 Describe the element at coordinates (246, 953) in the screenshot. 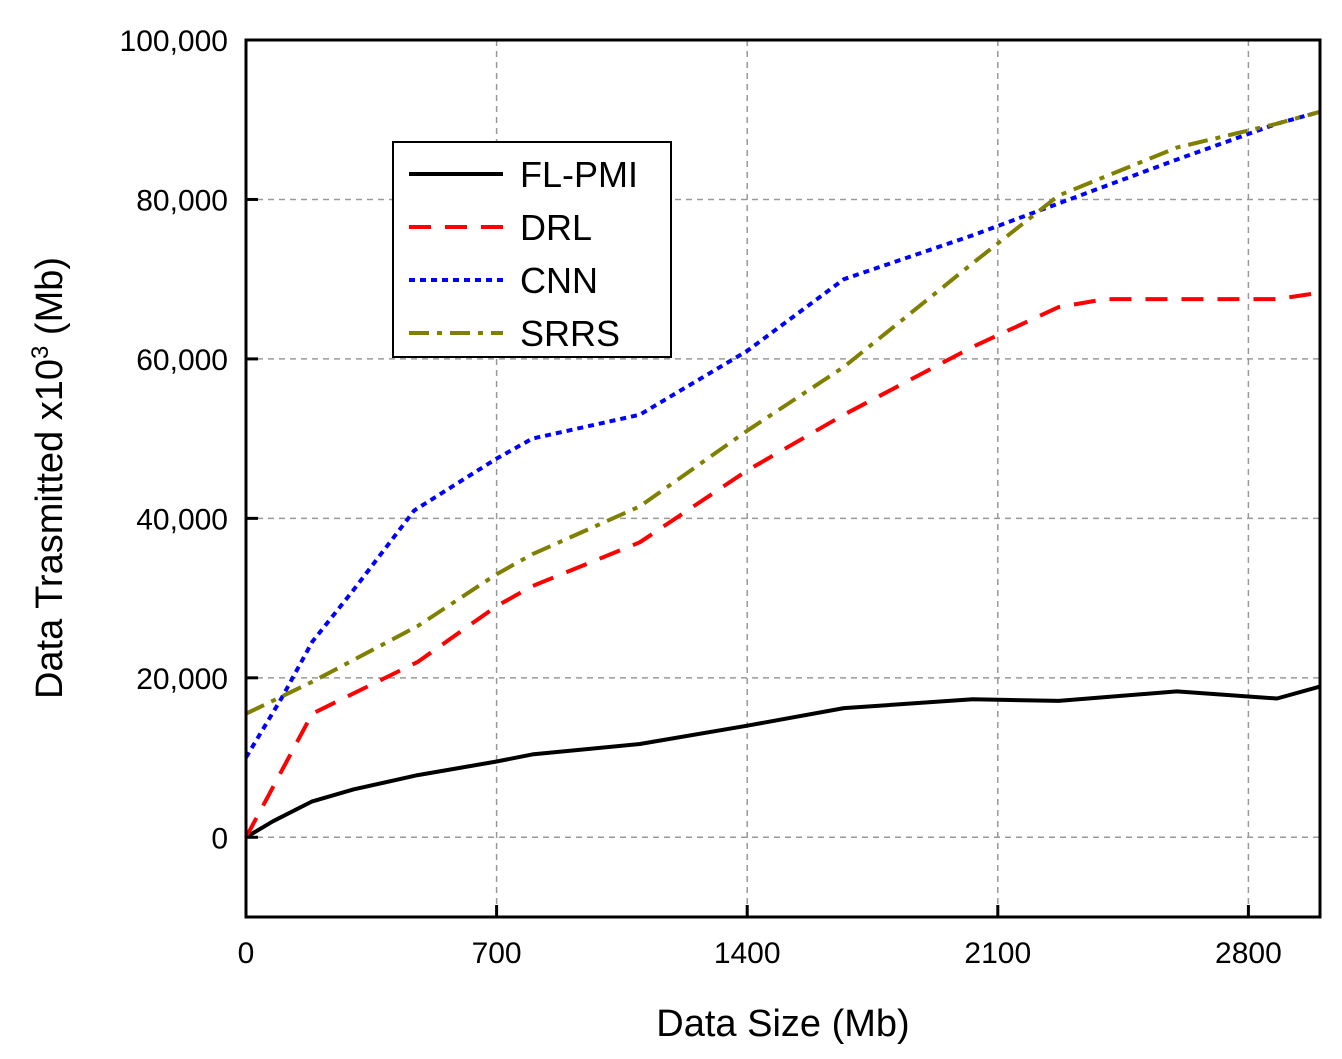

I see `x-tick-label: 0` at that location.